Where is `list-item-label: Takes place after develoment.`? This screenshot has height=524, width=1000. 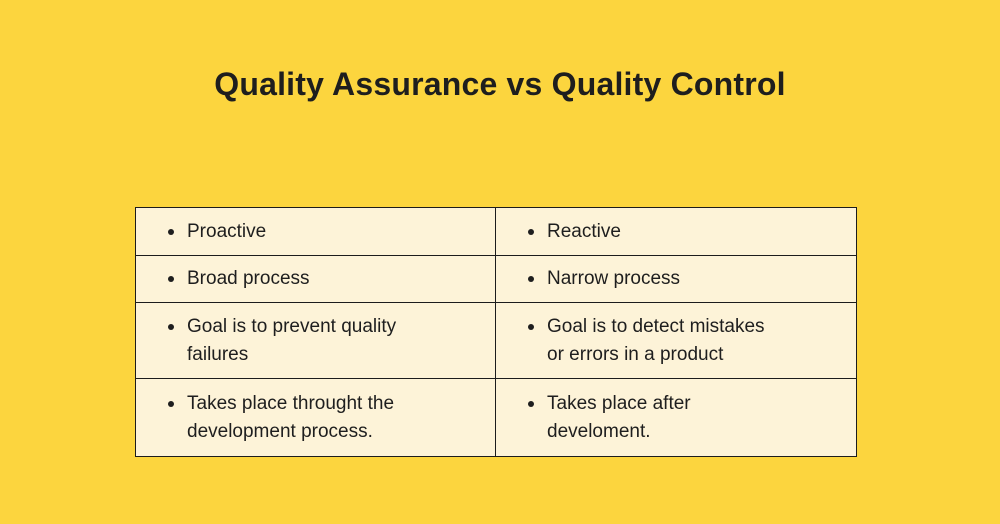
list-item-label: Takes place after develoment. is located at coordinates (619, 417).